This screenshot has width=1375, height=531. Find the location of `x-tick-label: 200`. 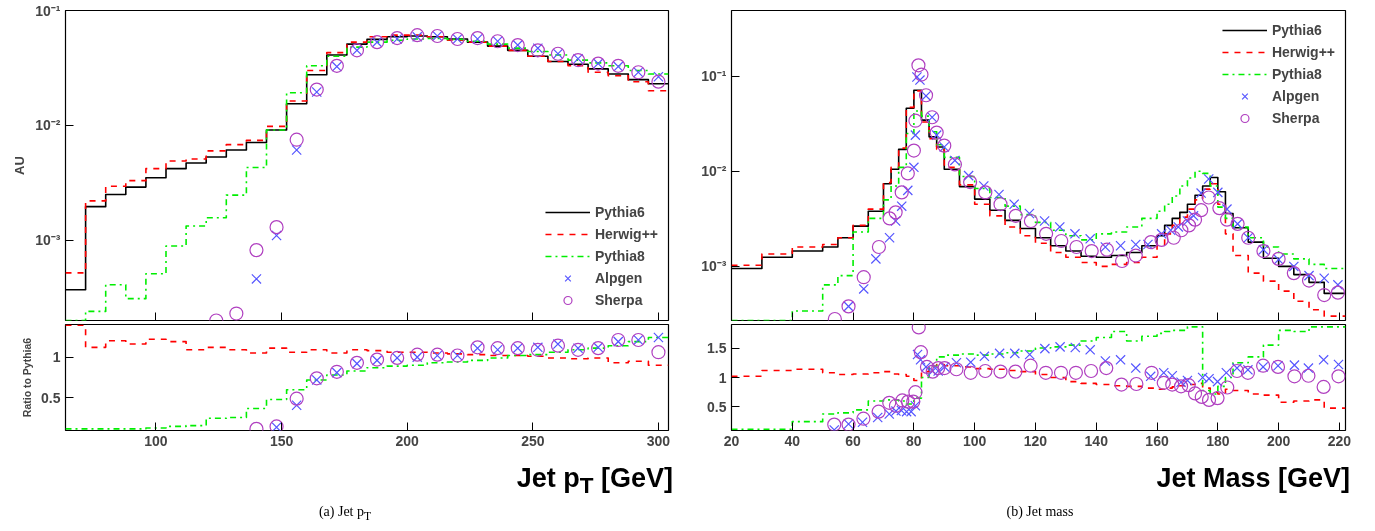

x-tick-label: 200 is located at coordinates (1278, 440).